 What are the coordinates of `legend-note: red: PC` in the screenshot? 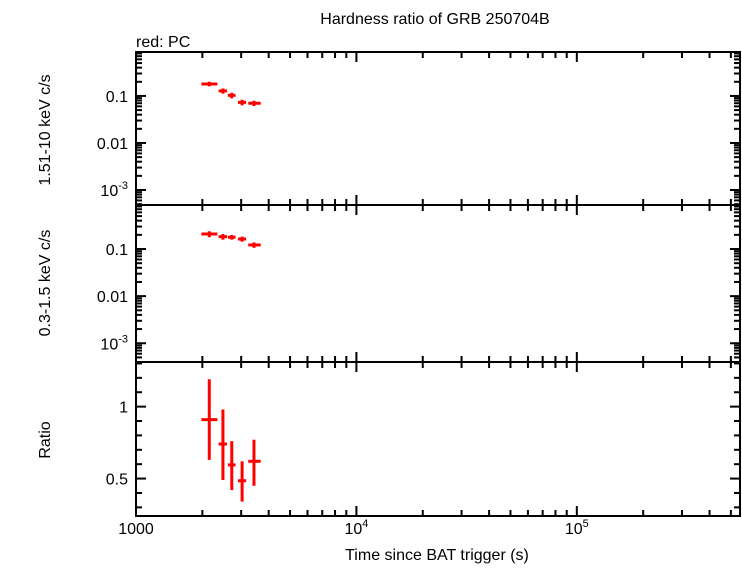 It's located at (163, 42).